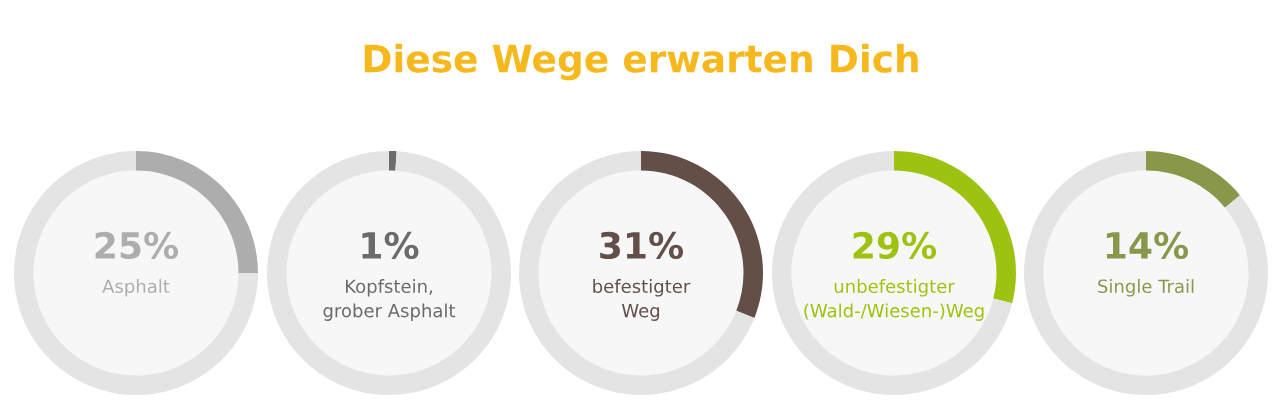 This screenshot has width=1280, height=419. Describe the element at coordinates (390, 245) in the screenshot. I see `data-label: 1%` at that location.